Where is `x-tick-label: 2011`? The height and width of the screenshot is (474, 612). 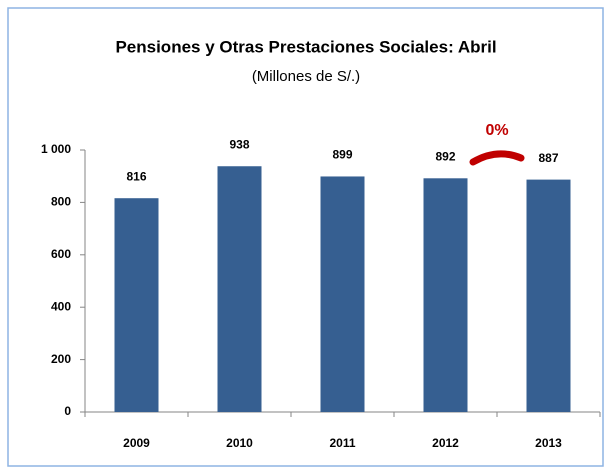 x-tick-label: 2011 is located at coordinates (342, 443).